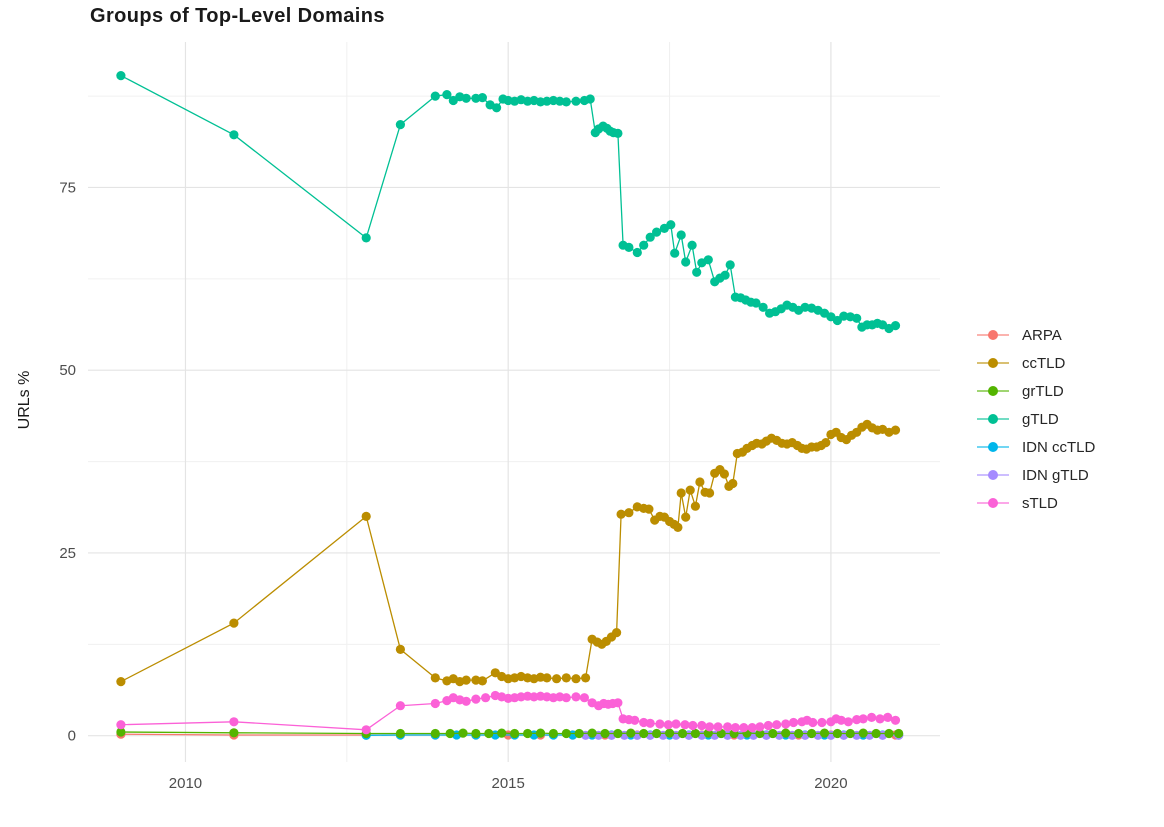 The image size is (1164, 827). I want to click on x-tick-label-2020: 2020, so click(830, 783).